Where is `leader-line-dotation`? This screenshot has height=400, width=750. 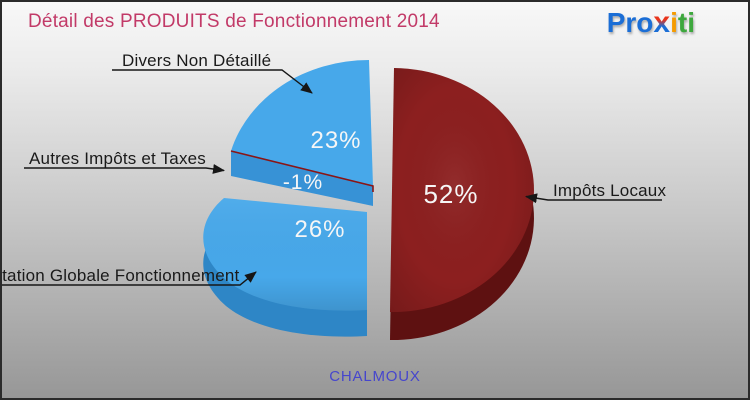 leader-line-dotation is located at coordinates (129, 278).